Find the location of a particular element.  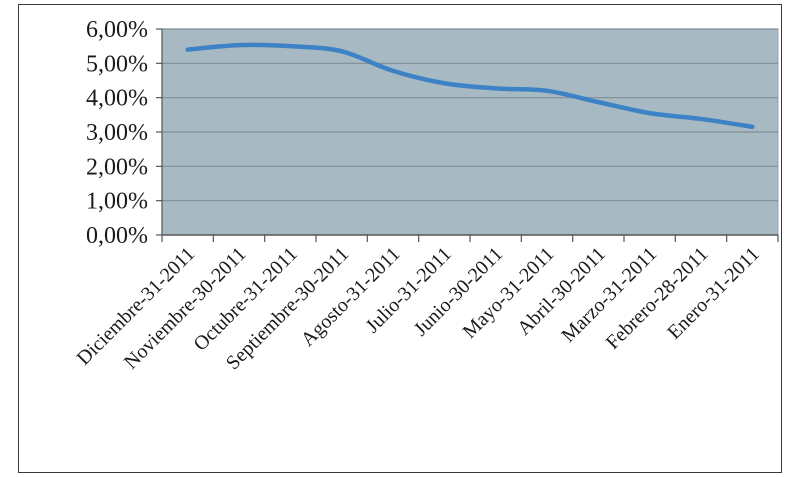

y-axis-tick-labels: 0,00% 1,00% 2,00% 3,00% 4,00% 5,00% 6,00% is located at coordinates (117, 133).